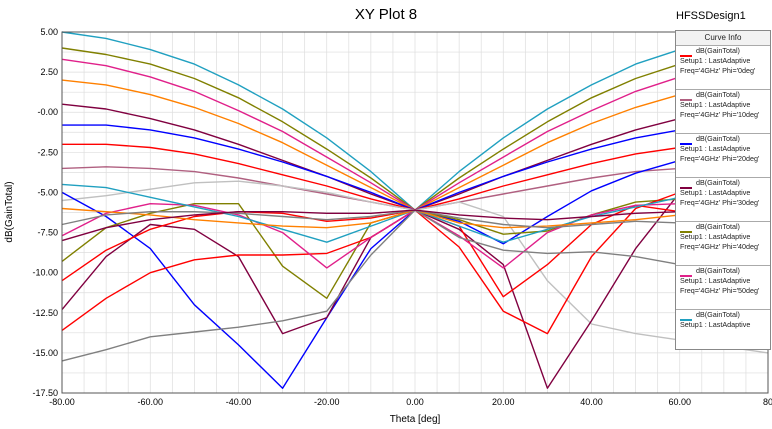  What do you see at coordinates (415, 419) in the screenshot?
I see `x-axis-label: Theta [deg]` at bounding box center [415, 419].